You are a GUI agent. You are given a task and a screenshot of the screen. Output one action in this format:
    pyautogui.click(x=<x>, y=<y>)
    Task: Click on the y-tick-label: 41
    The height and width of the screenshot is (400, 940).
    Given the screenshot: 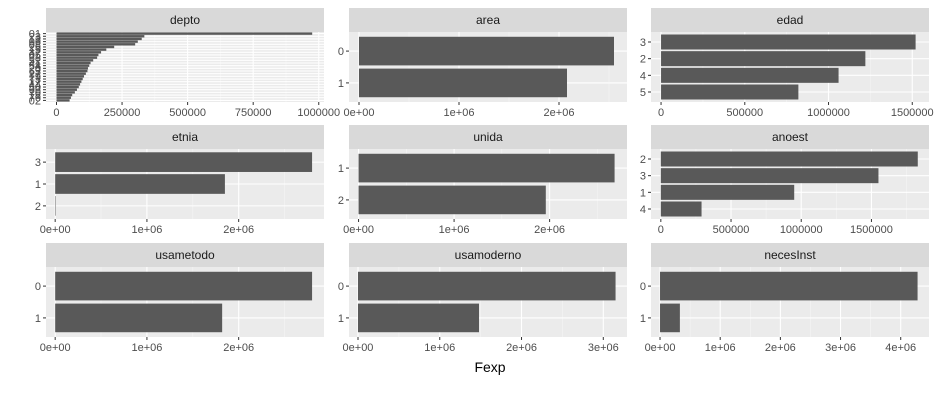 What is the action you would take?
    pyautogui.click(x=35, y=64)
    